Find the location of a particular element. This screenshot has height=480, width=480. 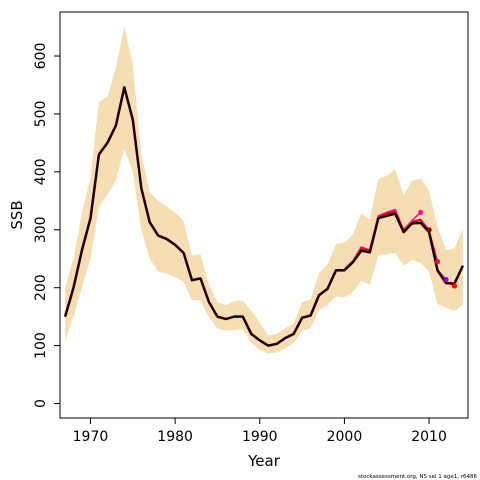

x-axis-title: Year is located at coordinates (264, 461).